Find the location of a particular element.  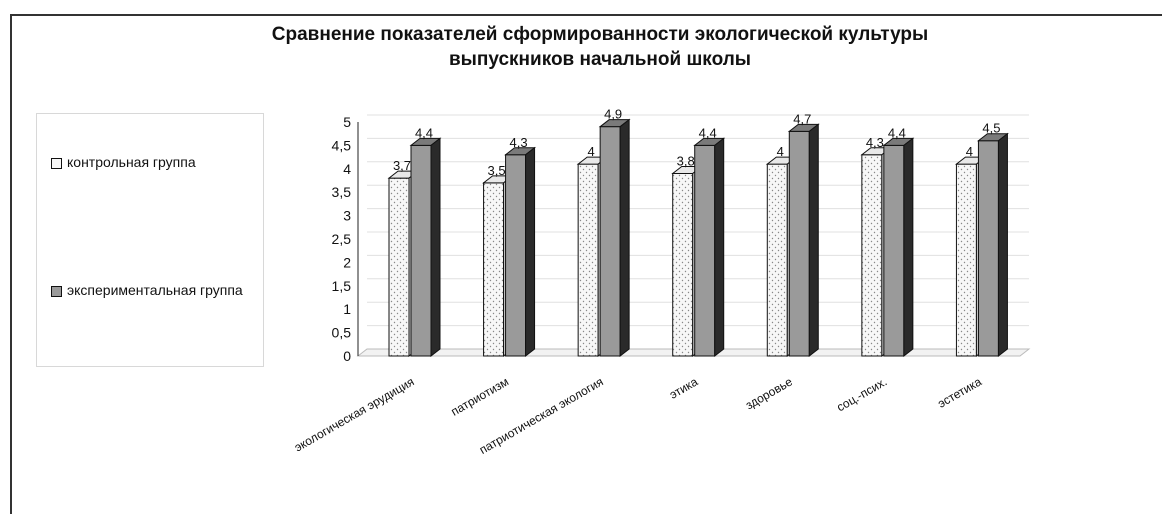

y-tick-label: 1,5 is located at coordinates (342, 286).